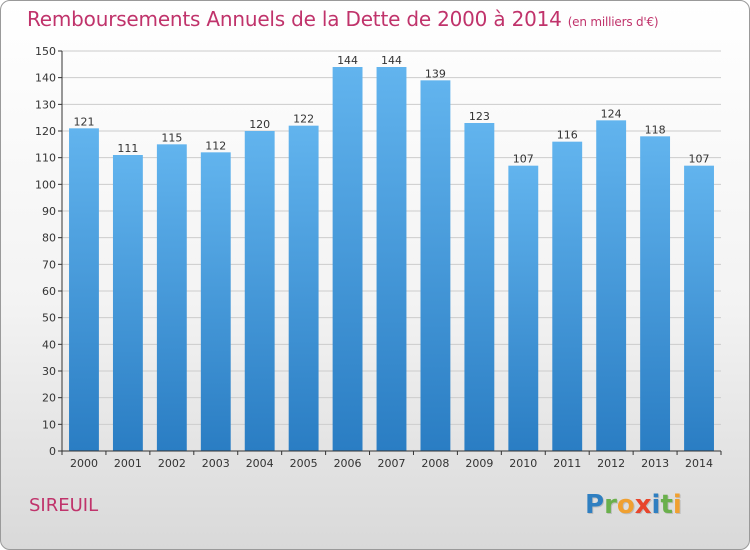 The width and height of the screenshot is (750, 550). What do you see at coordinates (666, 505) in the screenshot?
I see `logo-letter: t` at bounding box center [666, 505].